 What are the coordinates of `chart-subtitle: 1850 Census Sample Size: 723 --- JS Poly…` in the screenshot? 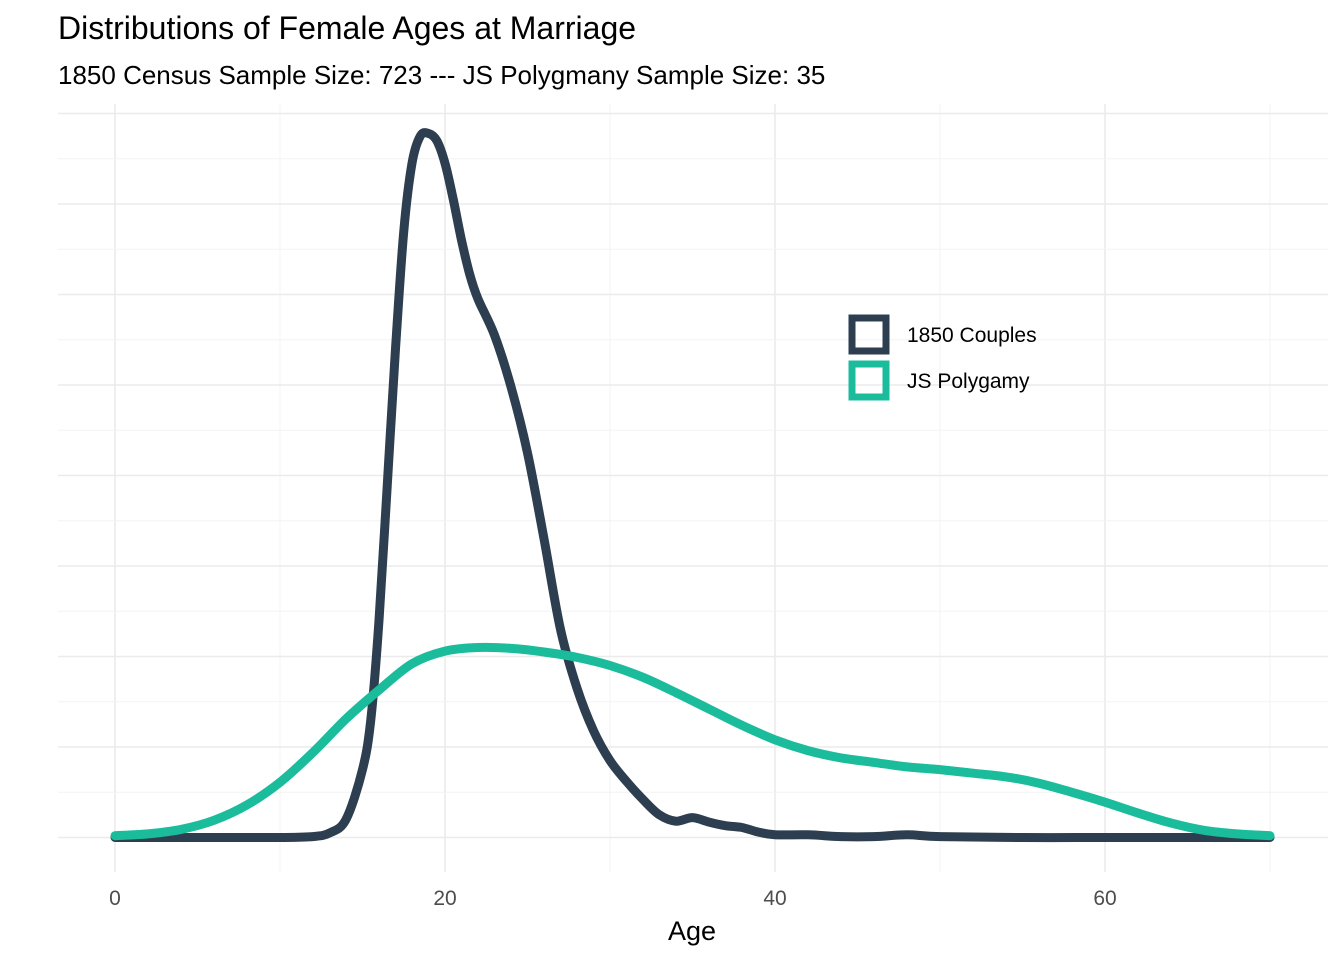 It's located at (442, 75).